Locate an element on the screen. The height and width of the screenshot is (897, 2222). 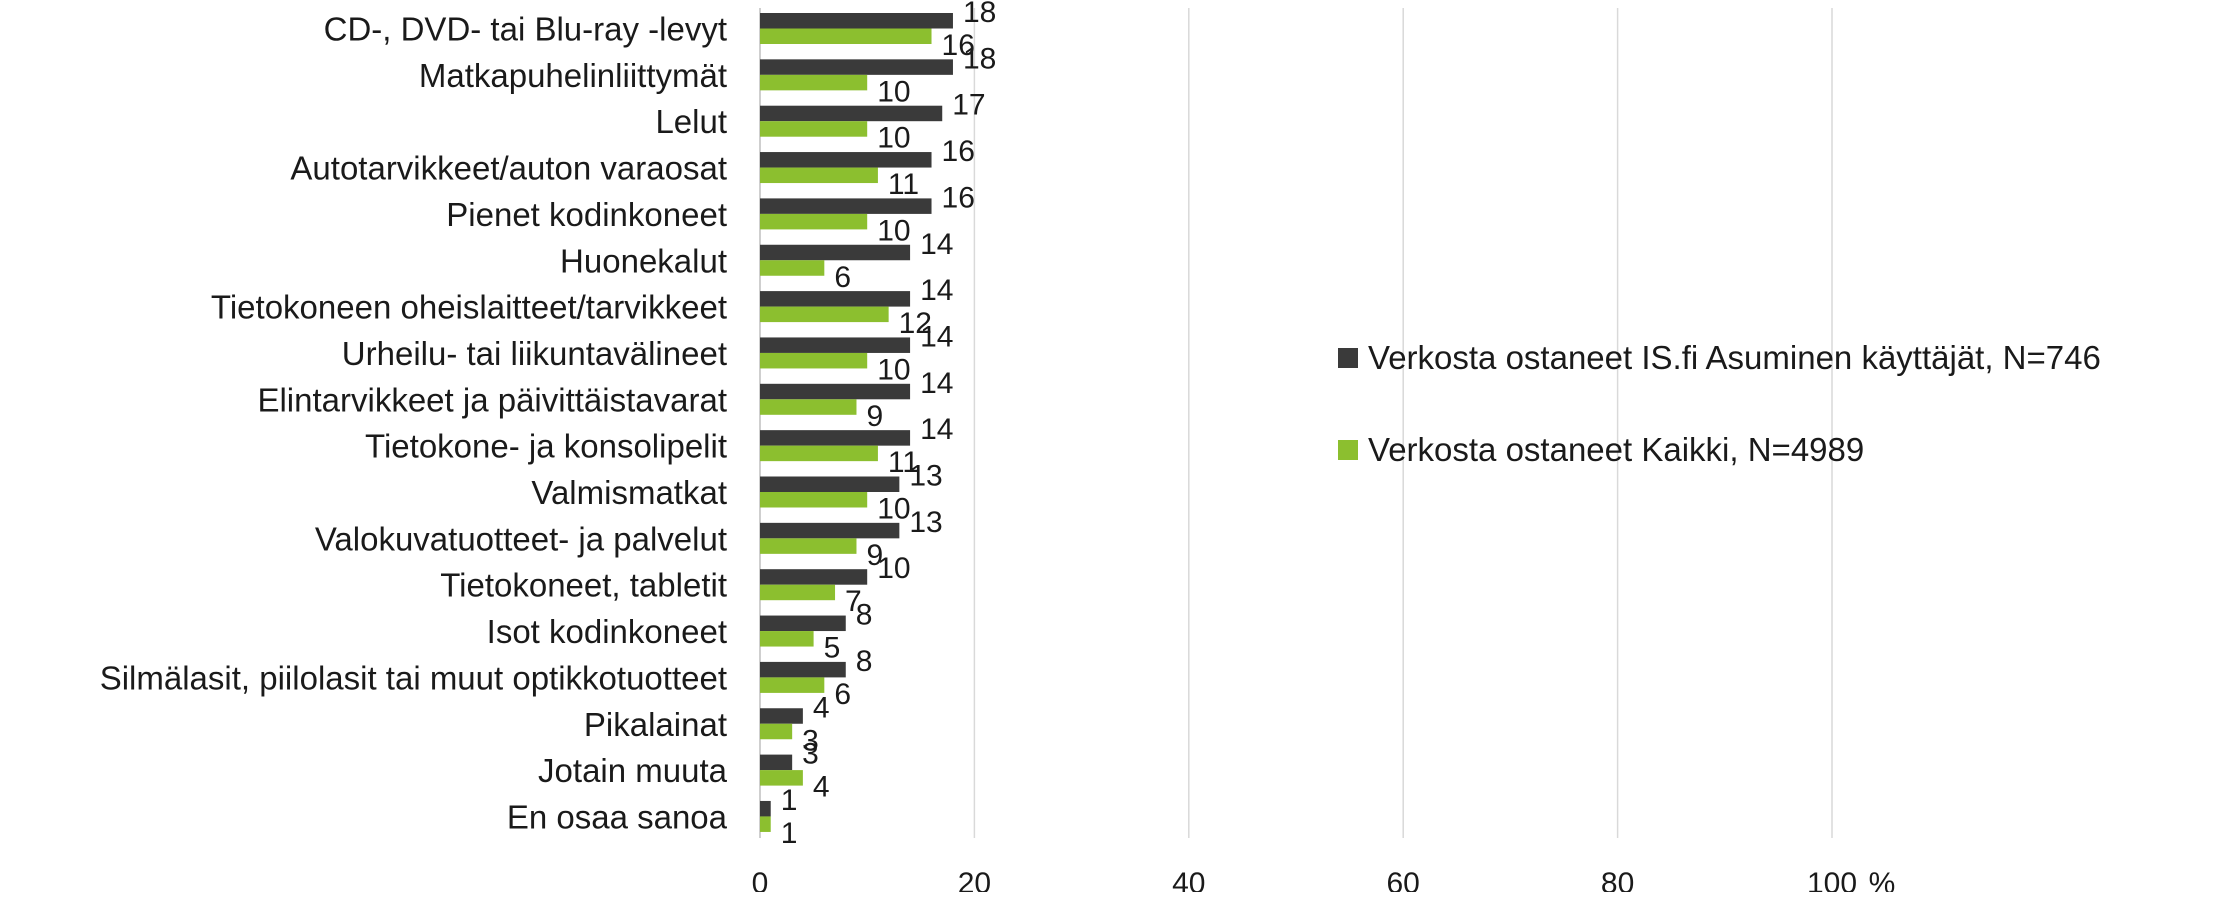
bars is located at coordinates (856, 422).